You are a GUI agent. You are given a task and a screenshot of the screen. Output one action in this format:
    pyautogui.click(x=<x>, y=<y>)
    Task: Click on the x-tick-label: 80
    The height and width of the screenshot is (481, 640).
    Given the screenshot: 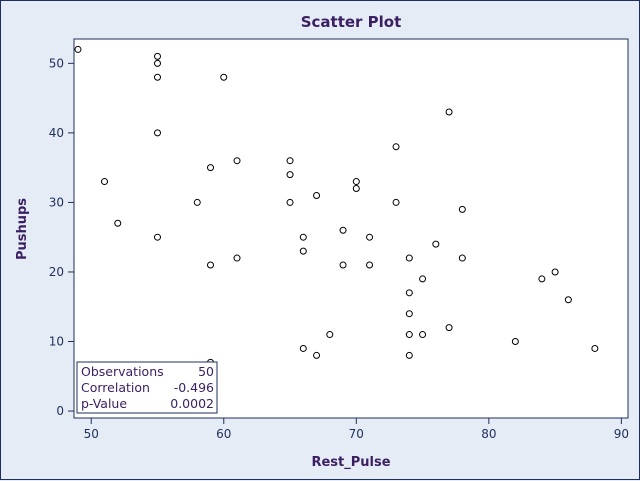 What is the action you would take?
    pyautogui.click(x=488, y=434)
    